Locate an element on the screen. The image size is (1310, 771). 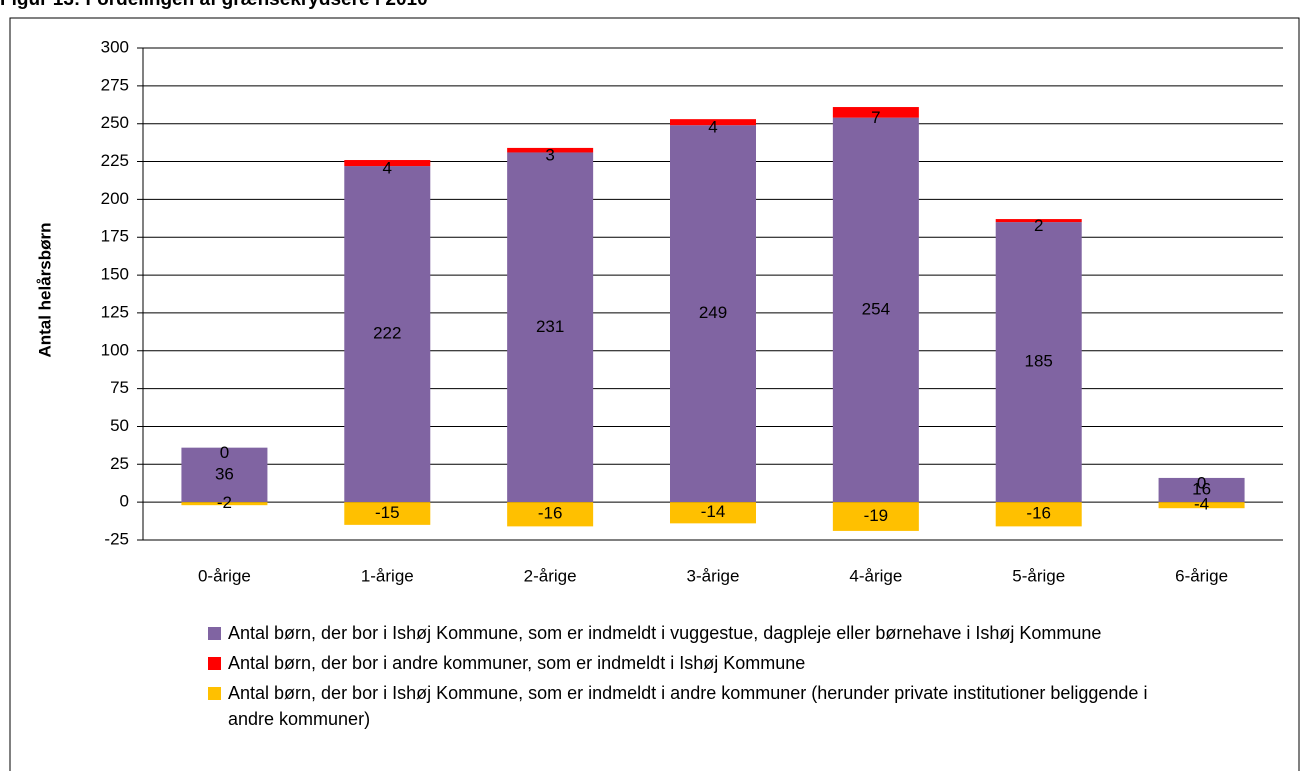
data-label: 36 is located at coordinates (224, 473).